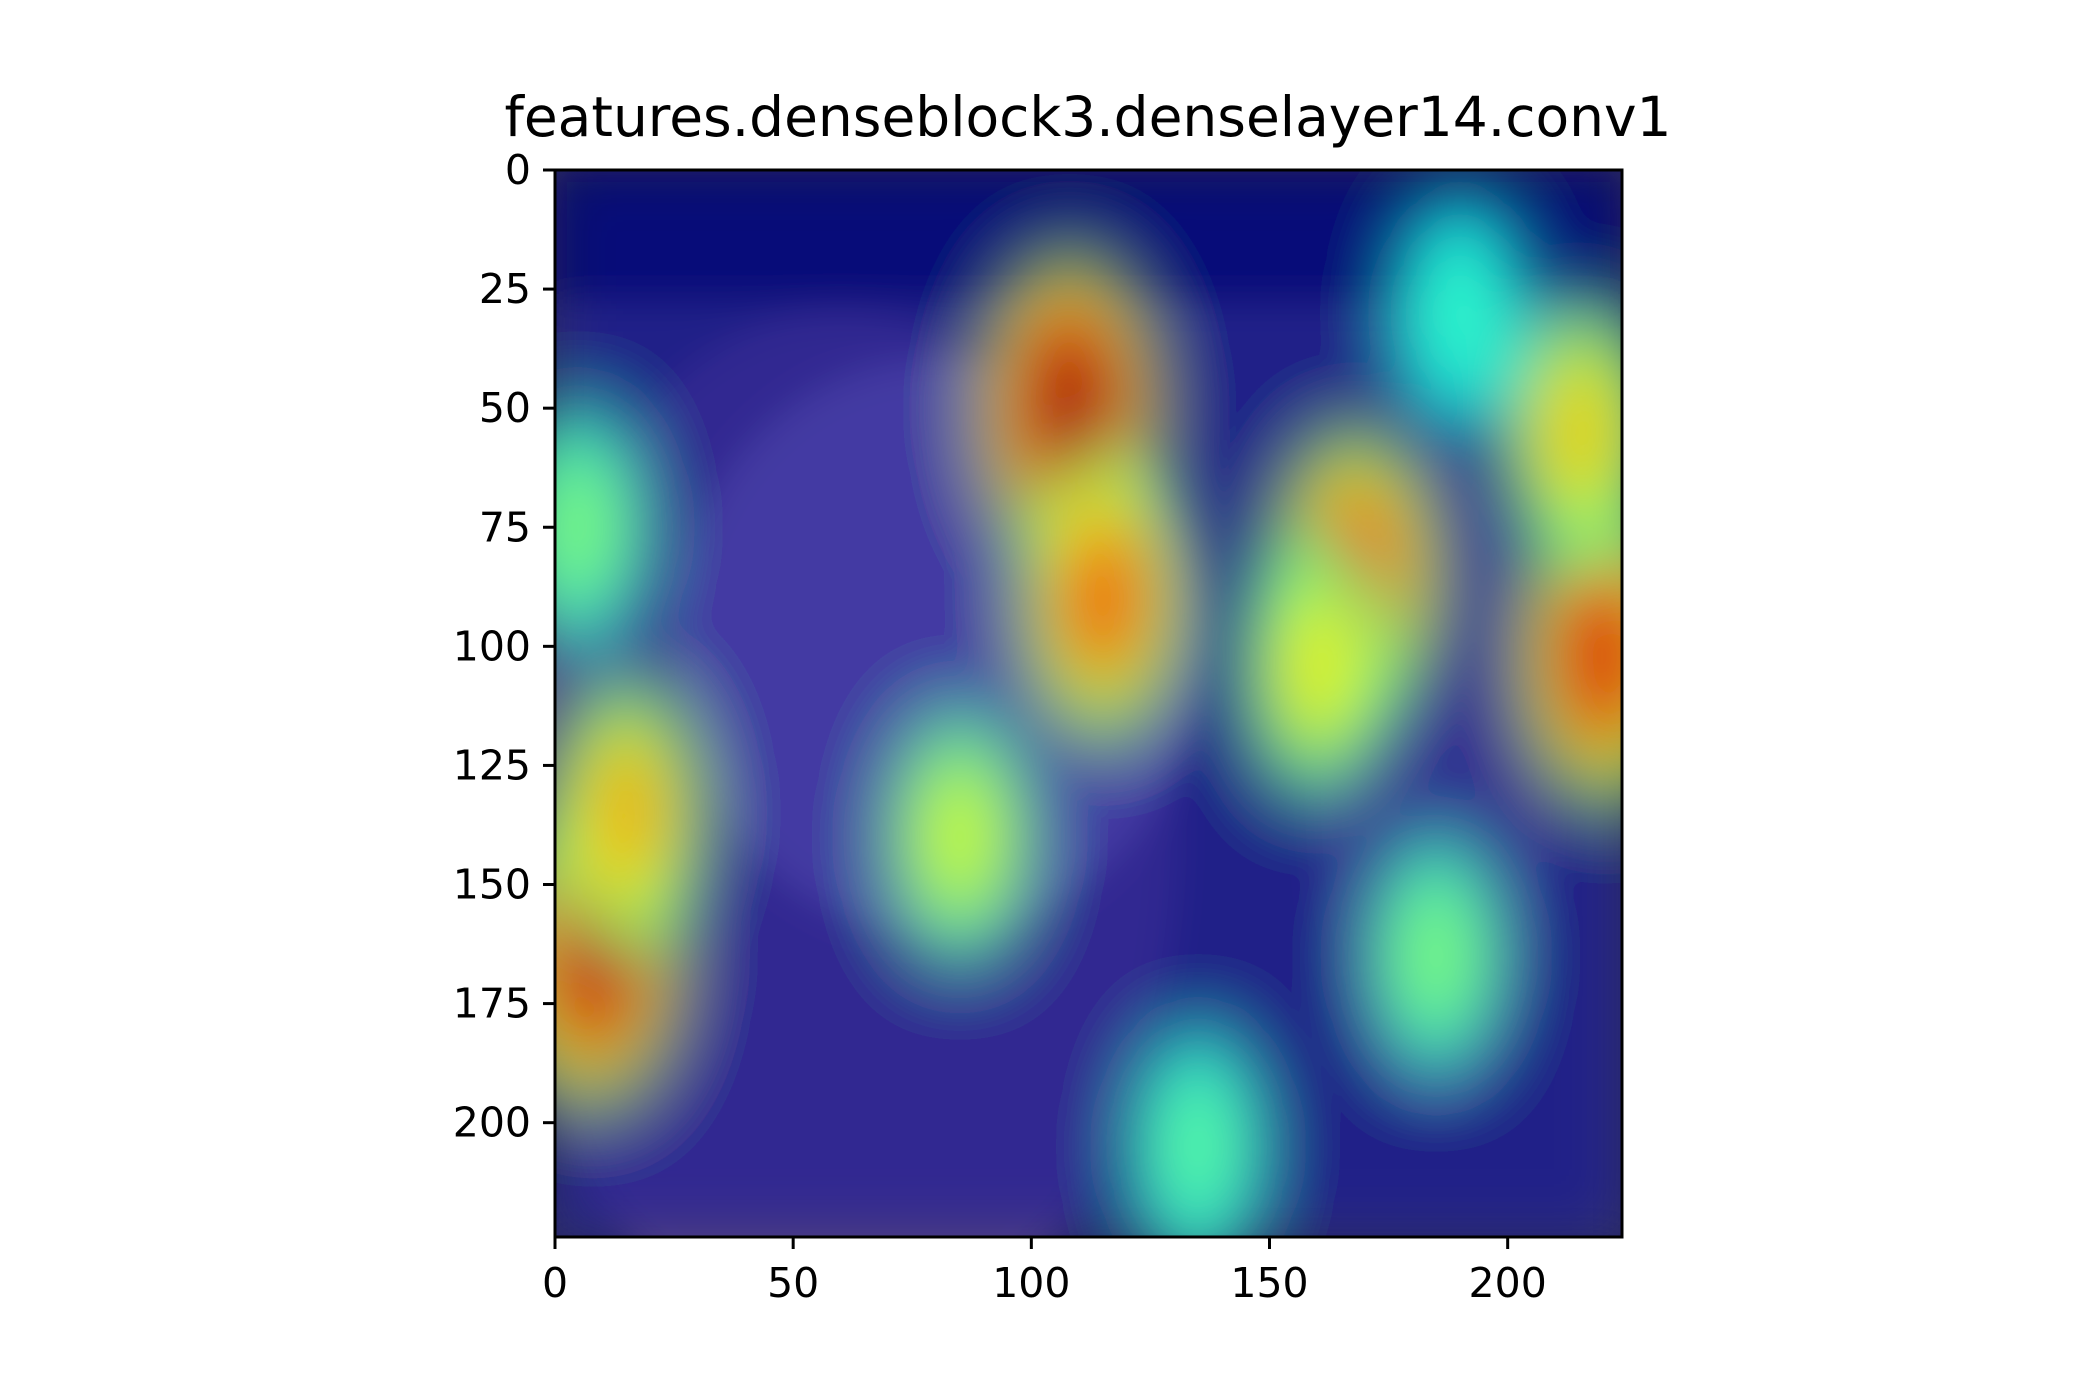 Image resolution: width=2100 pixels, height=1400 pixels. I want to click on y-axis: 0 25 50 75 100 125 150 175 200, so click(504, 646).